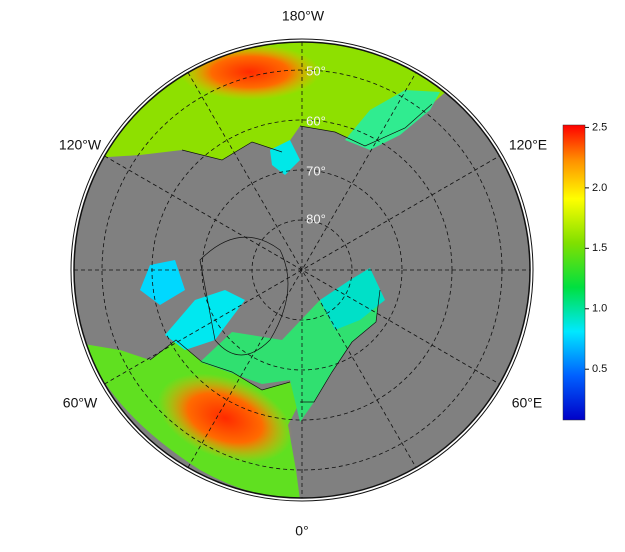 The width and height of the screenshot is (625, 552). Describe the element at coordinates (527, 403) in the screenshot. I see `meridian-label: 60°E` at that location.